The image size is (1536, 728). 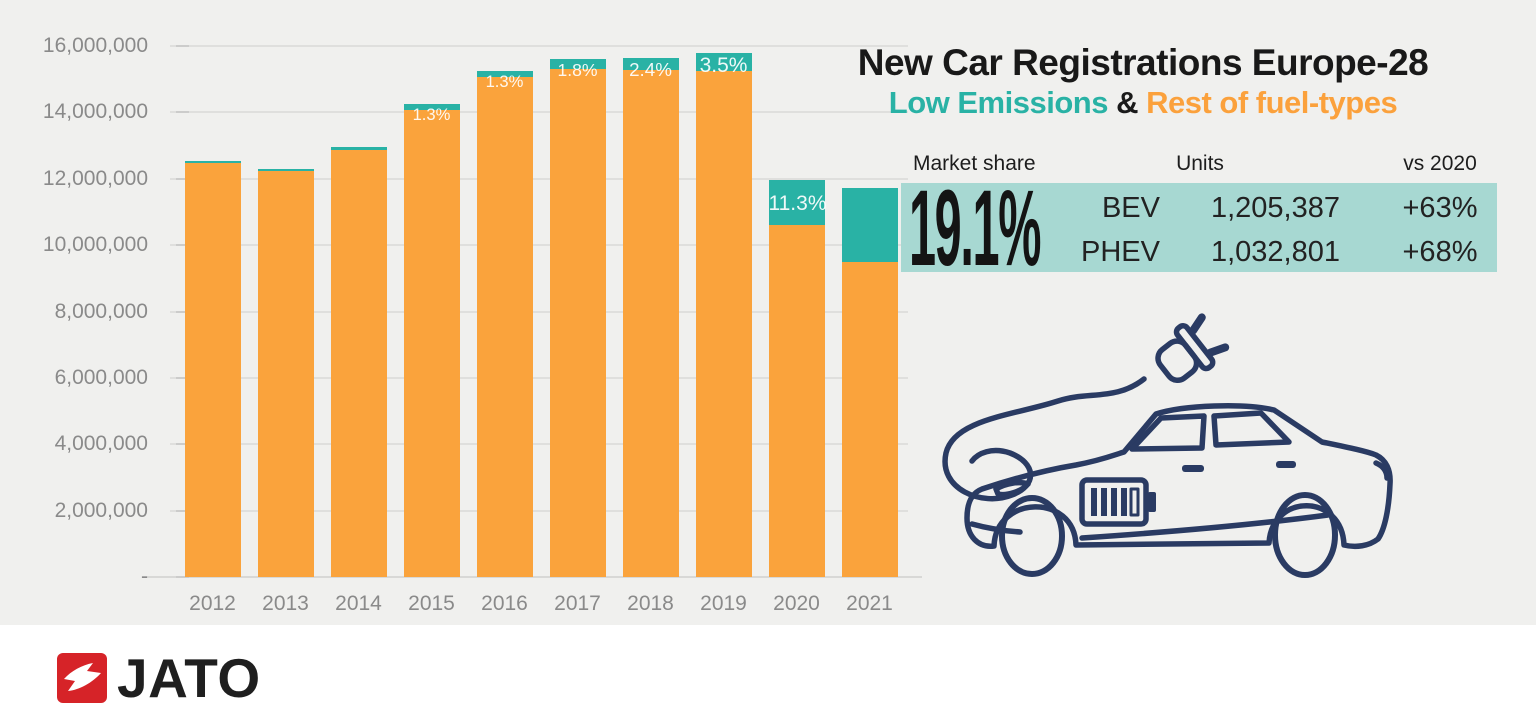 What do you see at coordinates (1143, 103) in the screenshot?
I see `chart-subtitle: Low Emissions & Rest of fuel-types` at bounding box center [1143, 103].